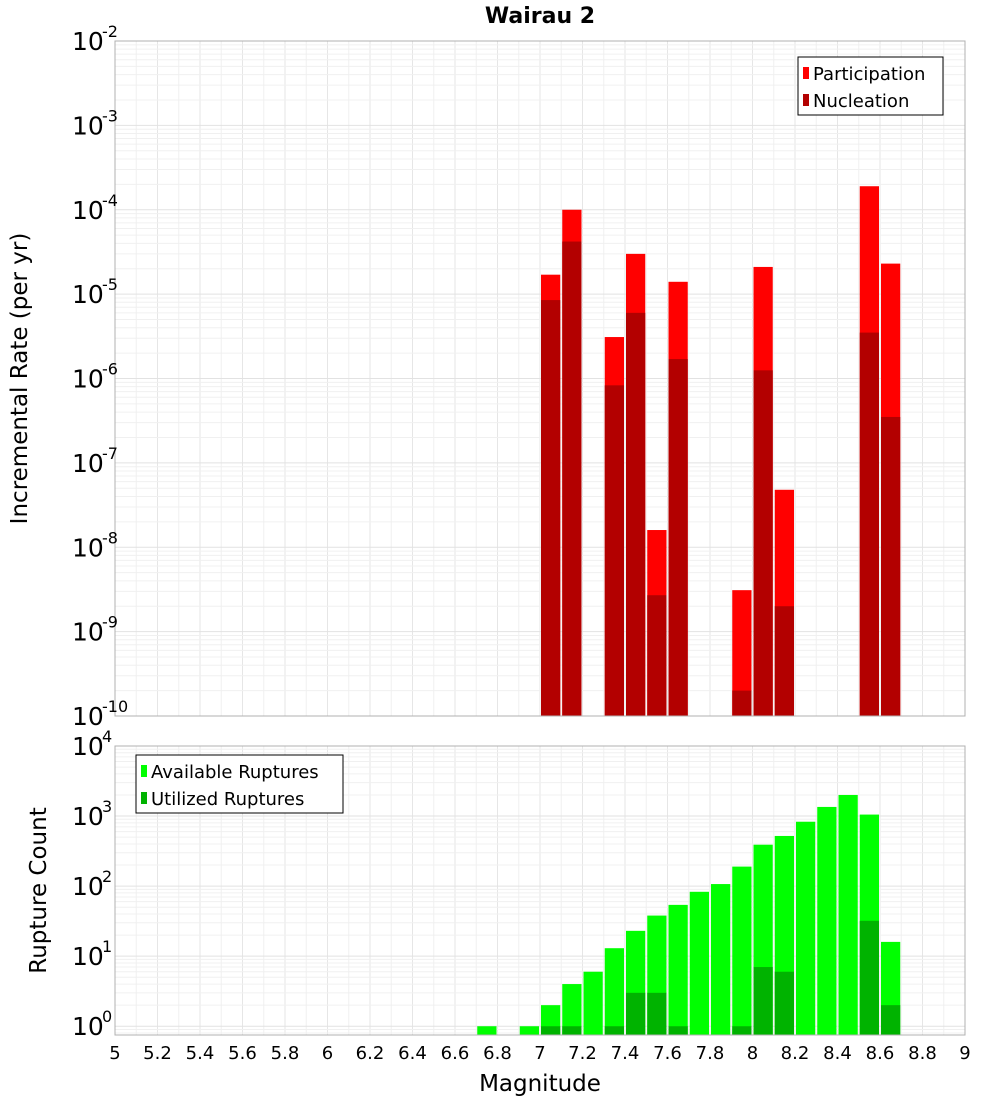 Image resolution: width=1000 pixels, height=1100 pixels. I want to click on bottom-legend-swatch, so click(144, 771).